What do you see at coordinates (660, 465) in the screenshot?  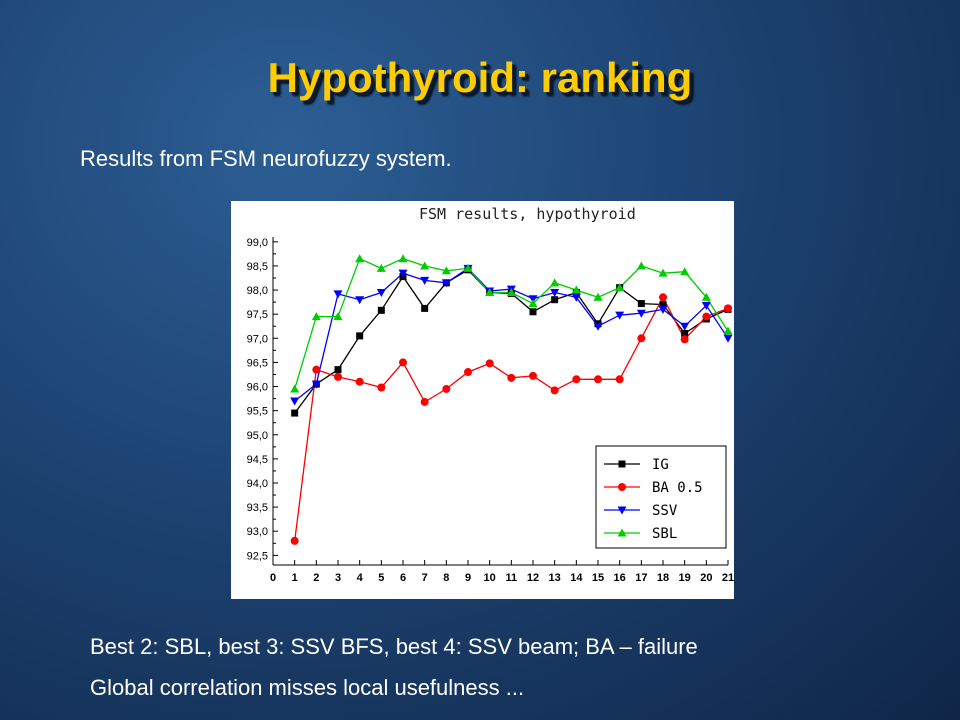 I see `legend-label: IG` at bounding box center [660, 465].